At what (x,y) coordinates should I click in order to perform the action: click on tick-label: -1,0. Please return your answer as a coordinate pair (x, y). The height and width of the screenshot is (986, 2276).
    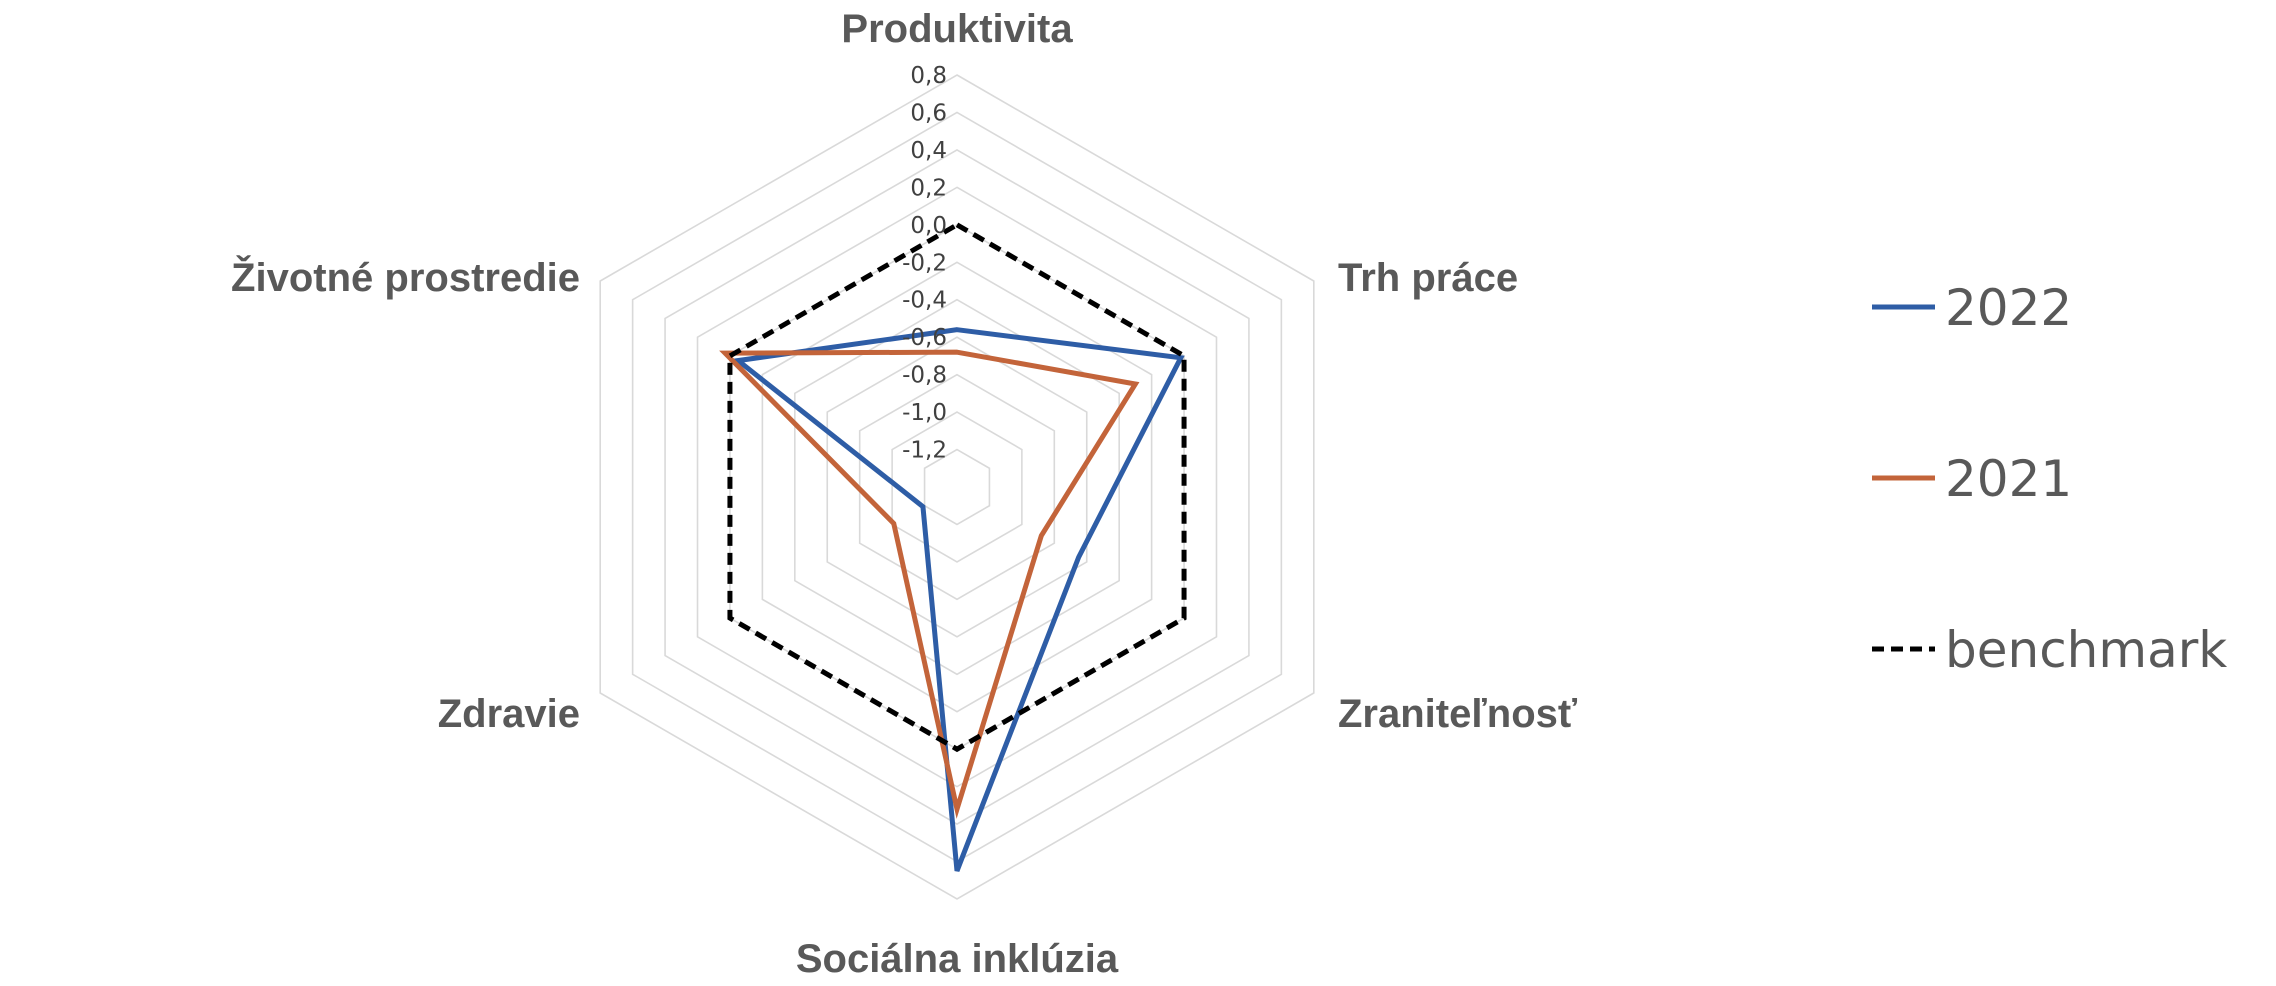
    Looking at the image, I should click on (924, 413).